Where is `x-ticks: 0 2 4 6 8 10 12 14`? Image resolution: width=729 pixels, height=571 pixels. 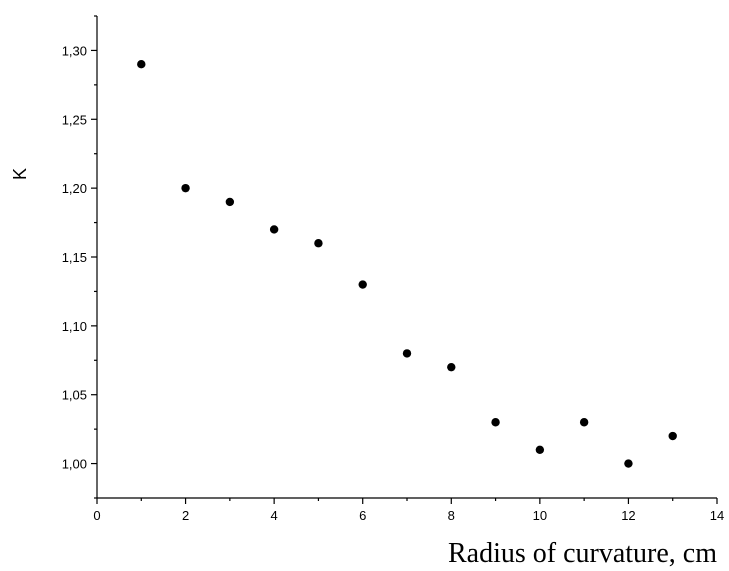 x-ticks: 0 2 4 6 8 10 12 14 is located at coordinates (408, 510).